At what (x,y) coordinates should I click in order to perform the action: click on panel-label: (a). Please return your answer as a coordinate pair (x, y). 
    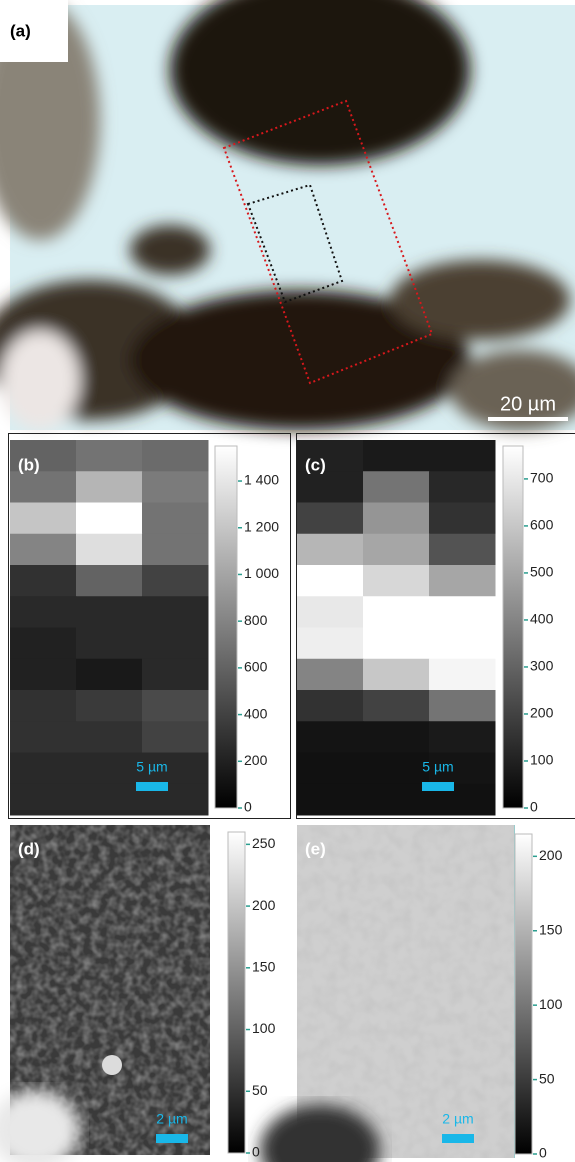
    Looking at the image, I should click on (20, 30).